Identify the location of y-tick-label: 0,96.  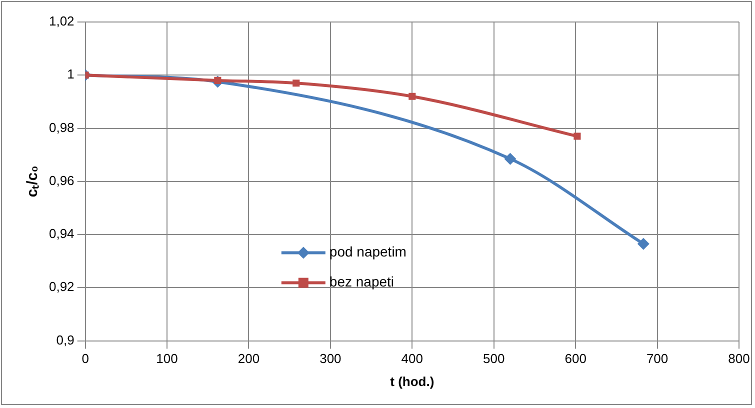
(61, 180).